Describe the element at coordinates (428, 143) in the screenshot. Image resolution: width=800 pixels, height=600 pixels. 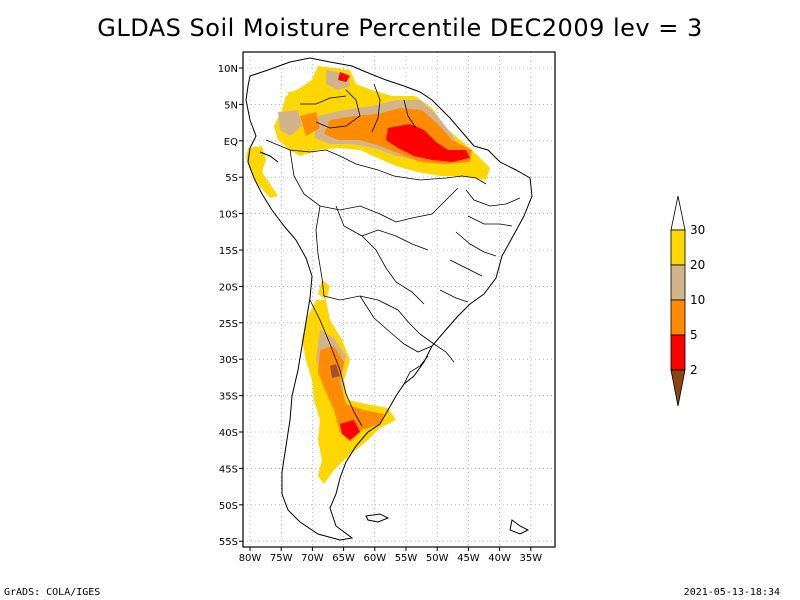
I see `fill-red-para` at that location.